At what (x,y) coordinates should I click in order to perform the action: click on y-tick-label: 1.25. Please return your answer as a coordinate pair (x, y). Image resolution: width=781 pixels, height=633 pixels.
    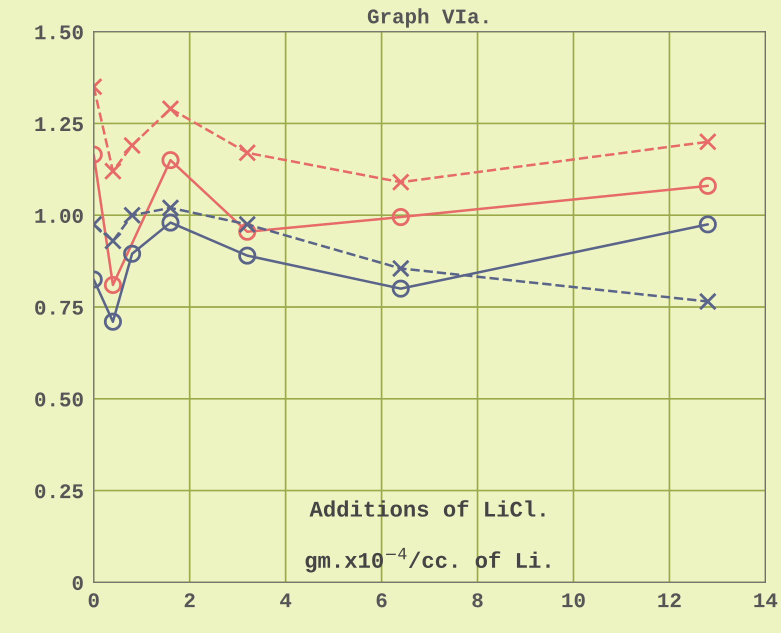
    Looking at the image, I should click on (59, 124).